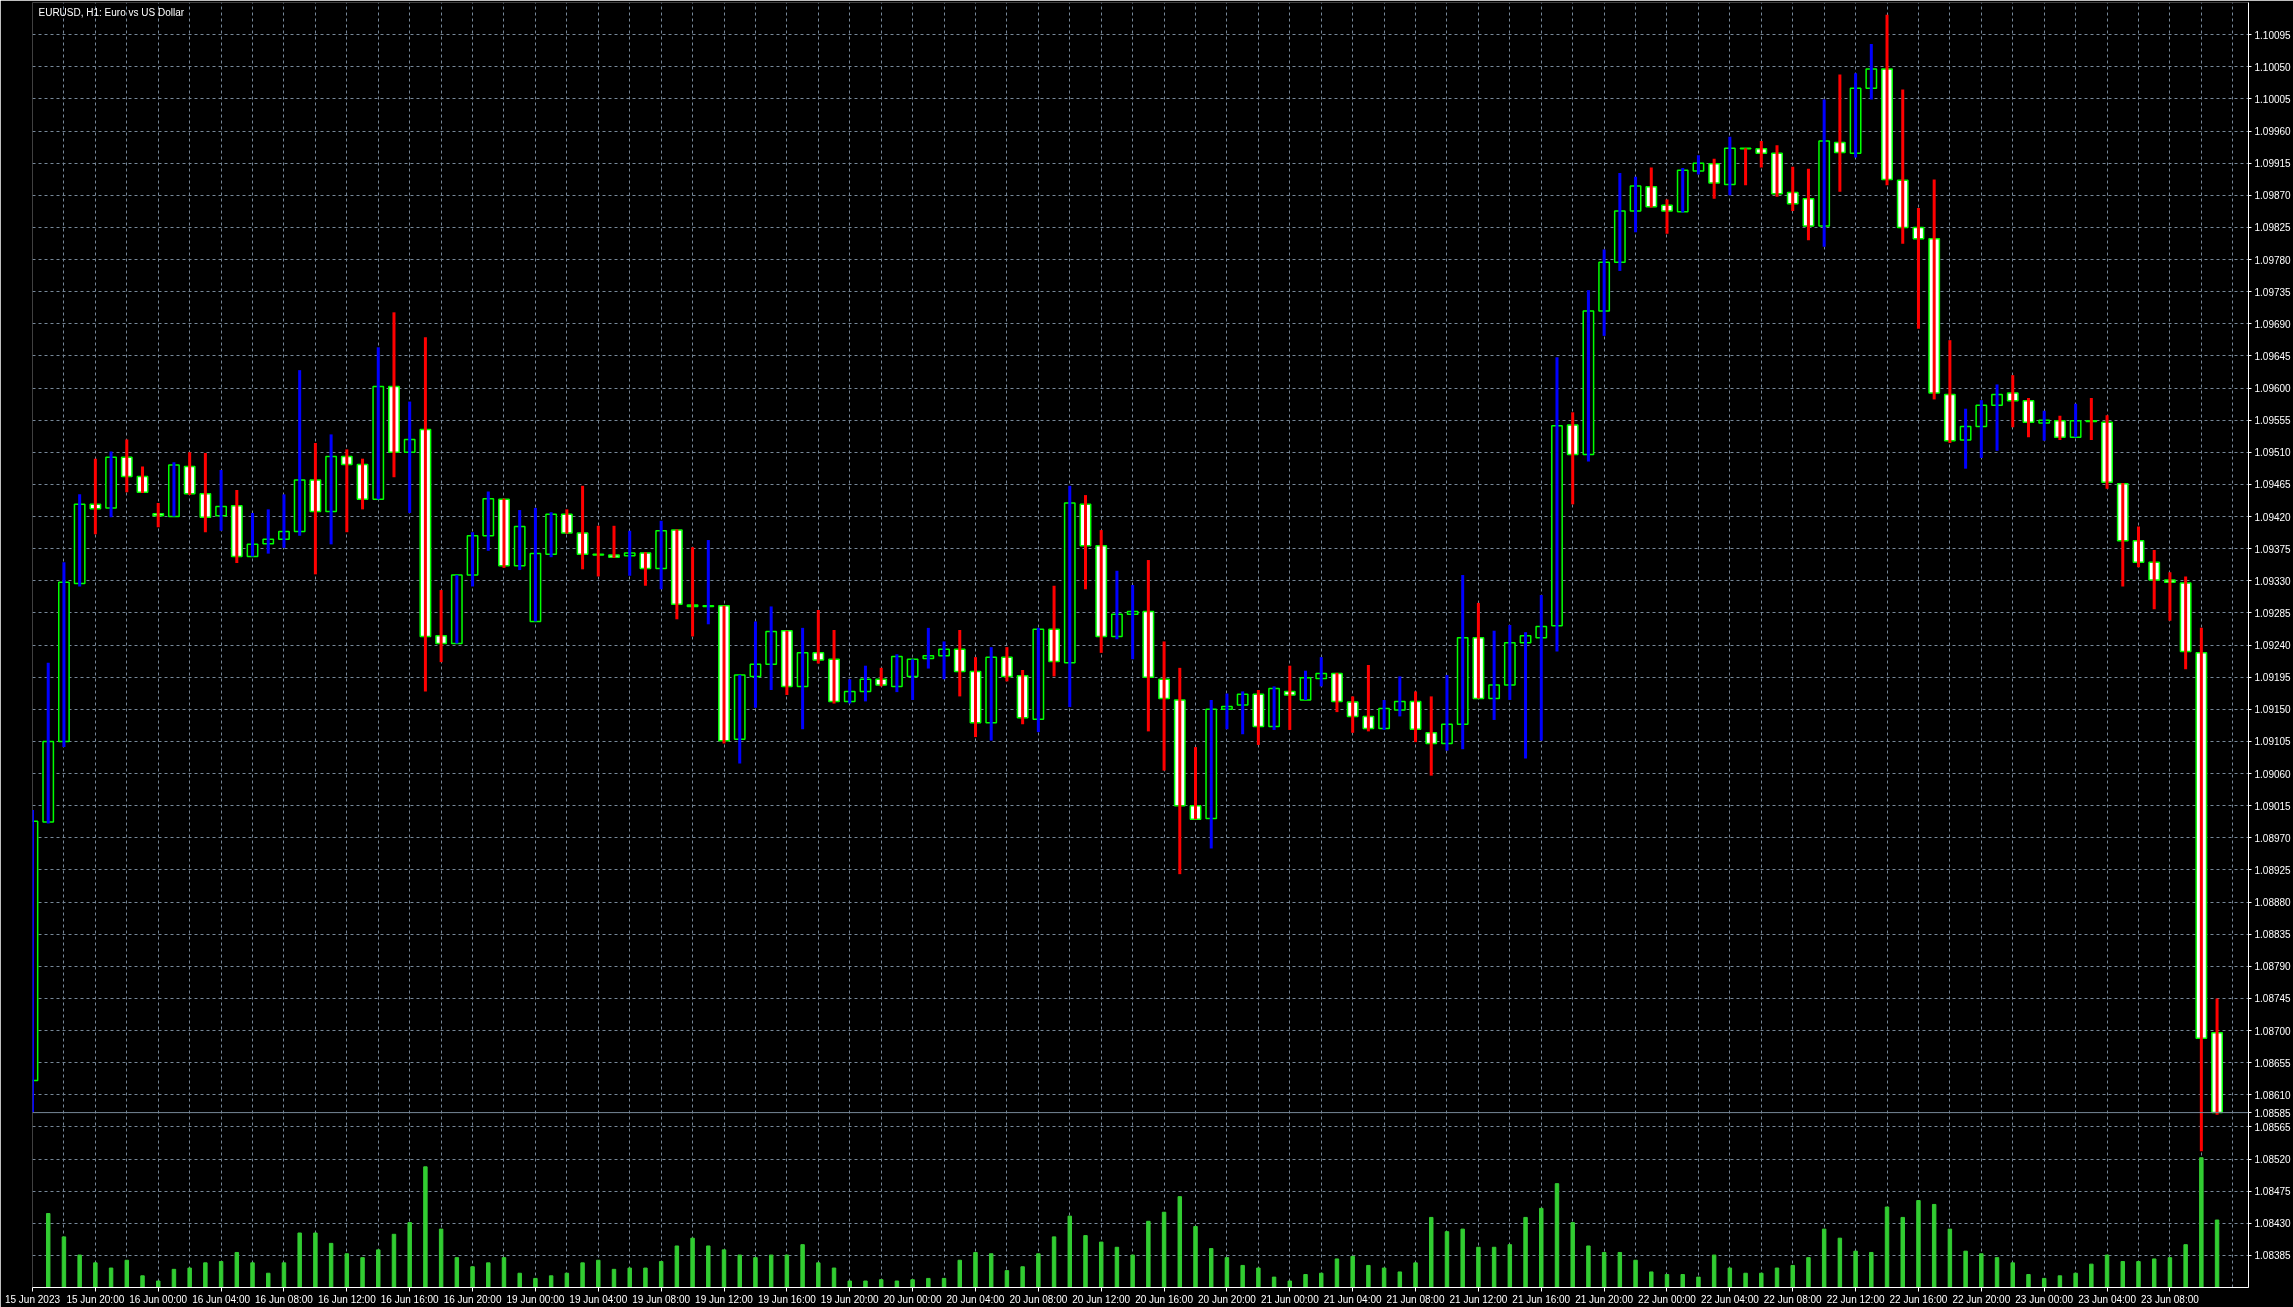 This screenshot has height=1307, width=2293. What do you see at coordinates (2107, 1299) in the screenshot?
I see `x-tick-label: 23 Jun 04:00` at bounding box center [2107, 1299].